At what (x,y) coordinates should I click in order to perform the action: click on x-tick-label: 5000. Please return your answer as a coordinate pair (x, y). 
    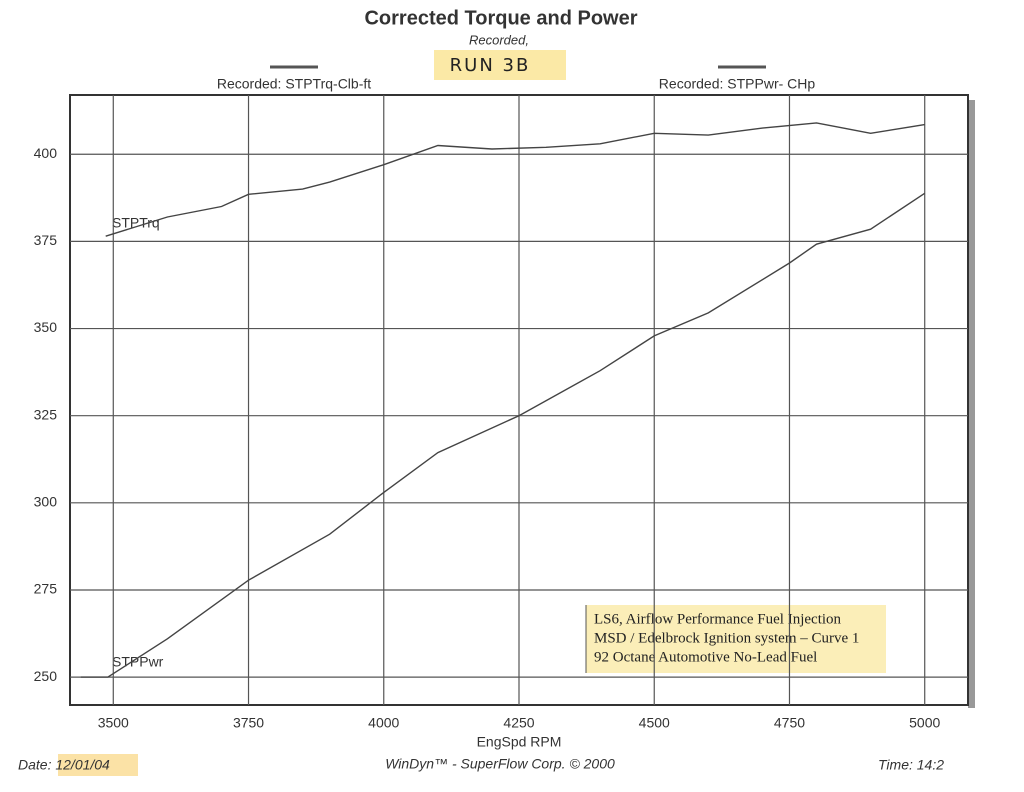
    Looking at the image, I should click on (924, 723).